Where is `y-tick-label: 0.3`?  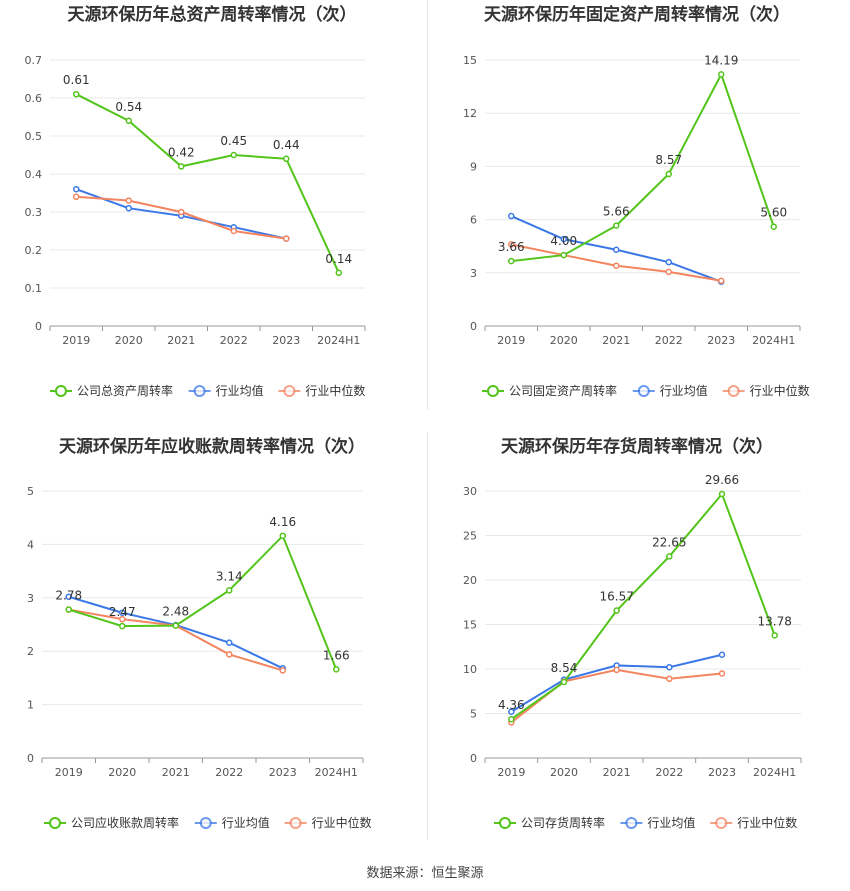
y-tick-label: 0.3 is located at coordinates (34, 212).